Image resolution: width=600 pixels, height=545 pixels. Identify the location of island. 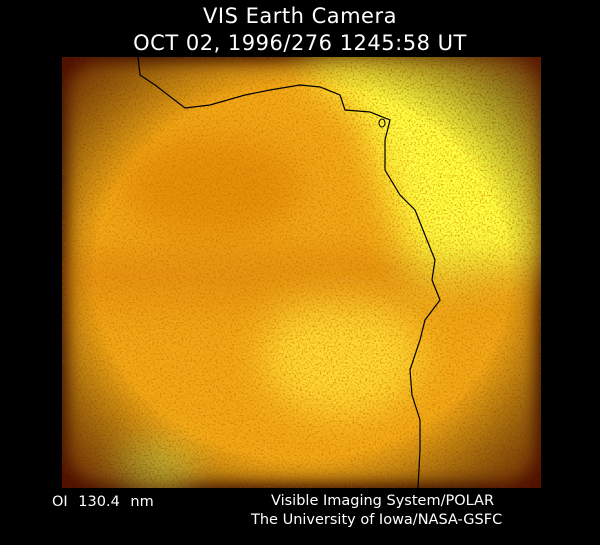
(382, 123).